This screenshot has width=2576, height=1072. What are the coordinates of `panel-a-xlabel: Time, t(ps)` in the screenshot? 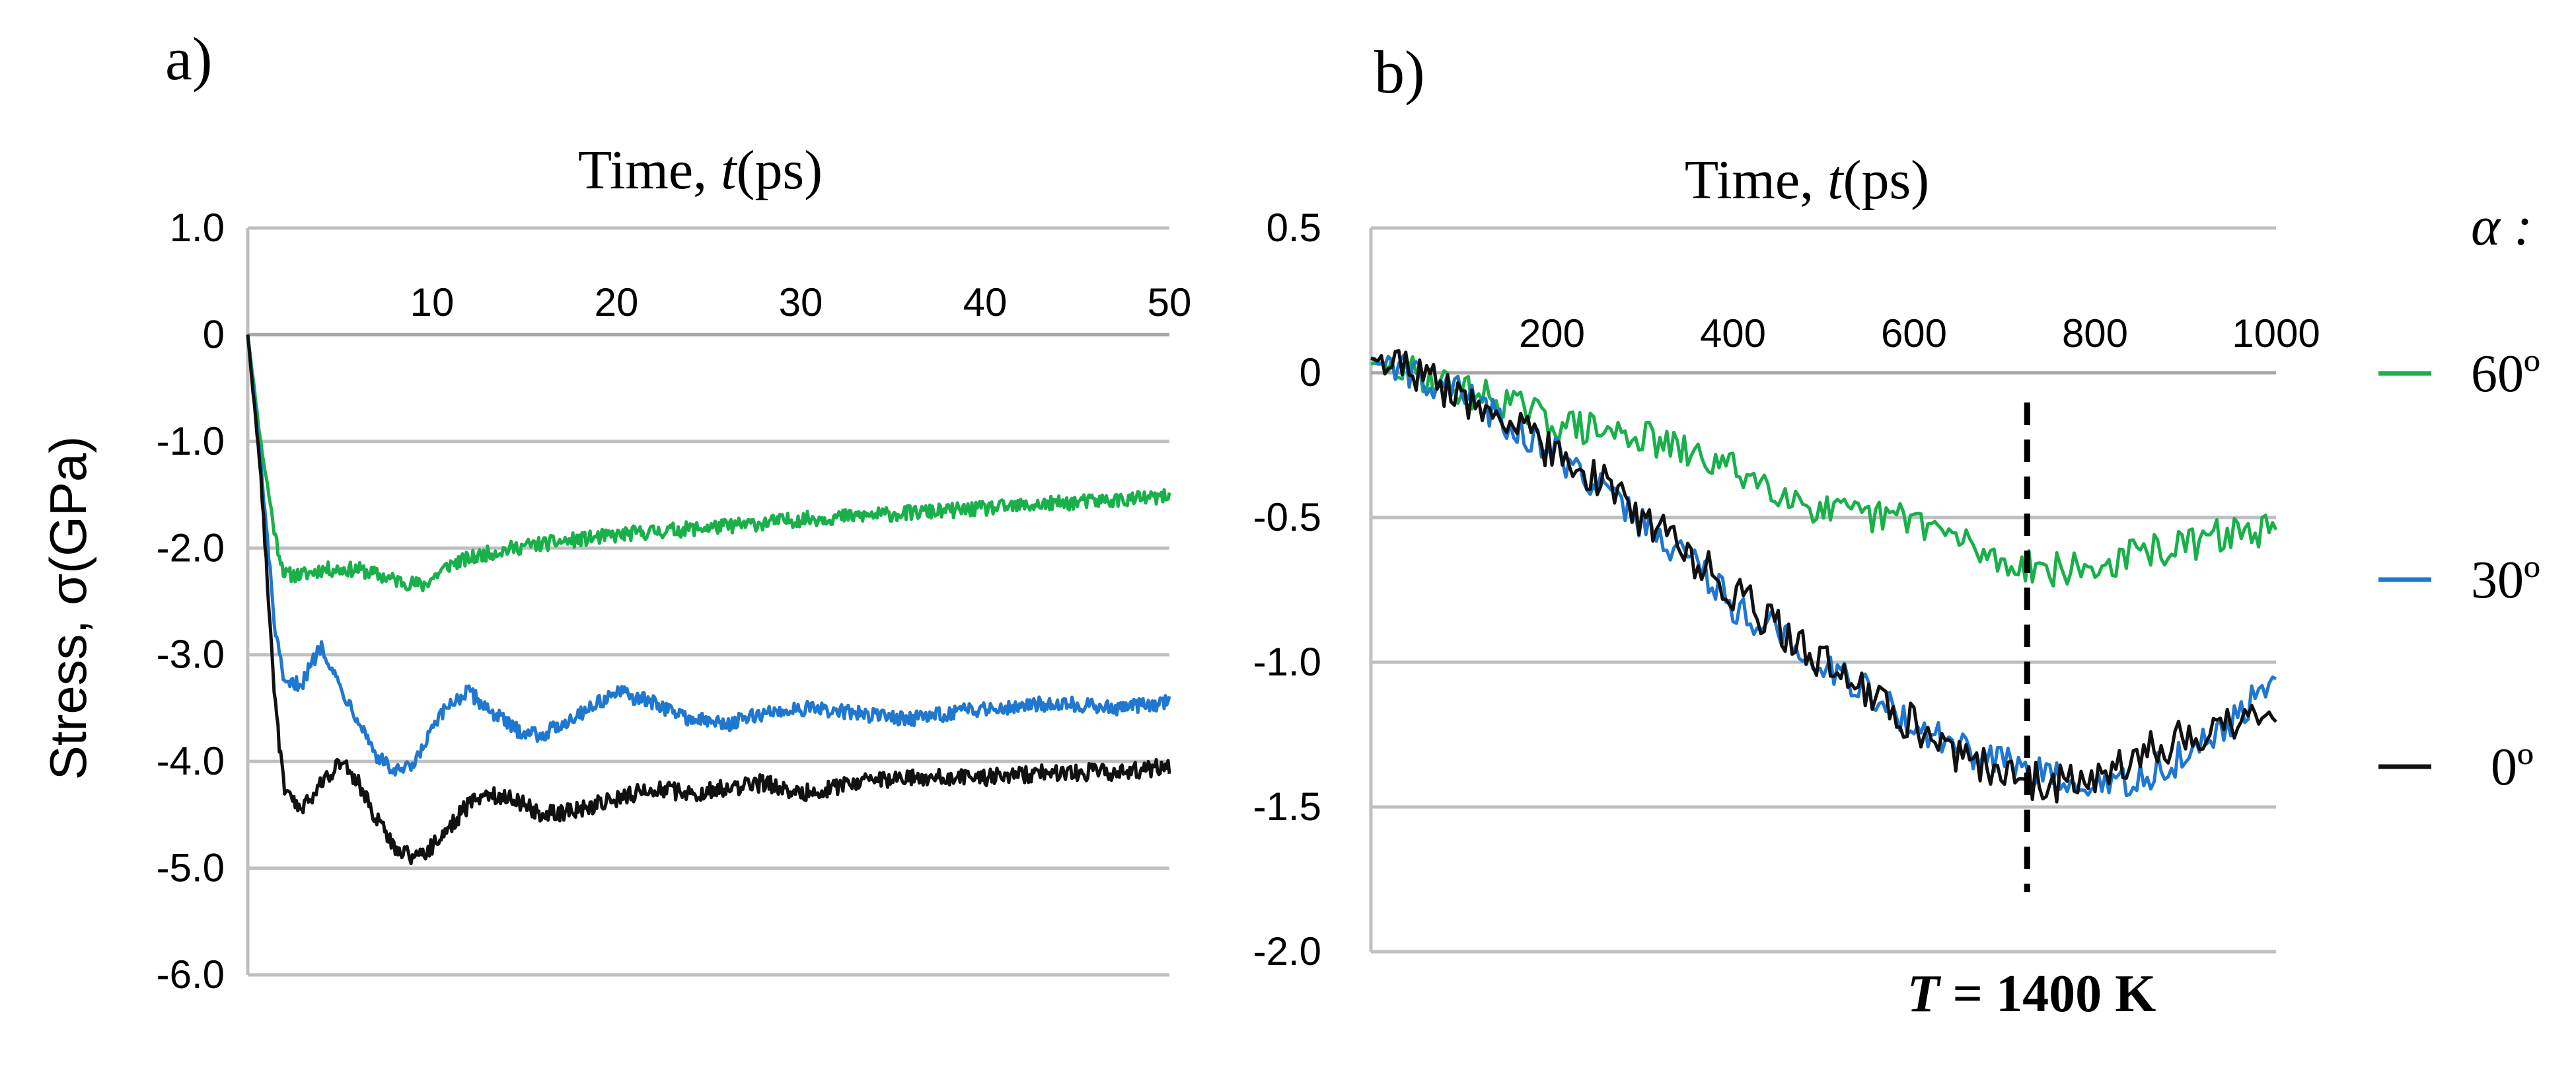 It's located at (700, 170).